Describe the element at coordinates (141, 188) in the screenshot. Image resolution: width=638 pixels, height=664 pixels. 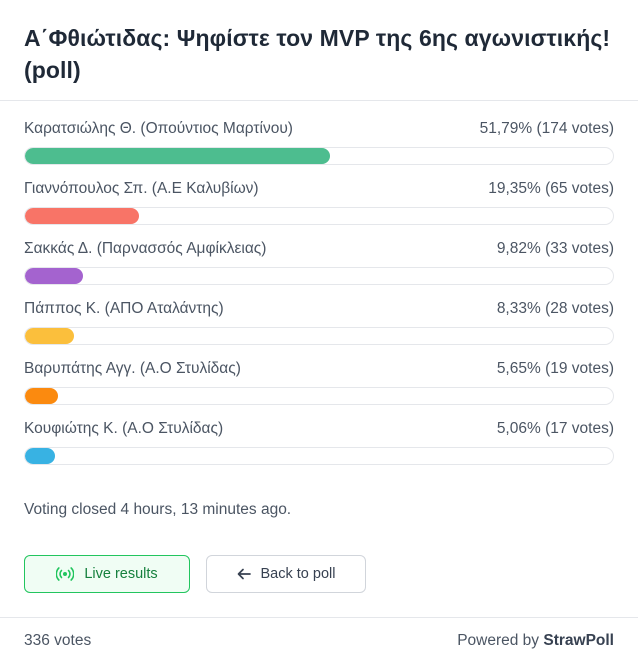
I see `option-name: Γιαννόπουλος Σπ. (Α.Ε Καλυβίων)` at that location.